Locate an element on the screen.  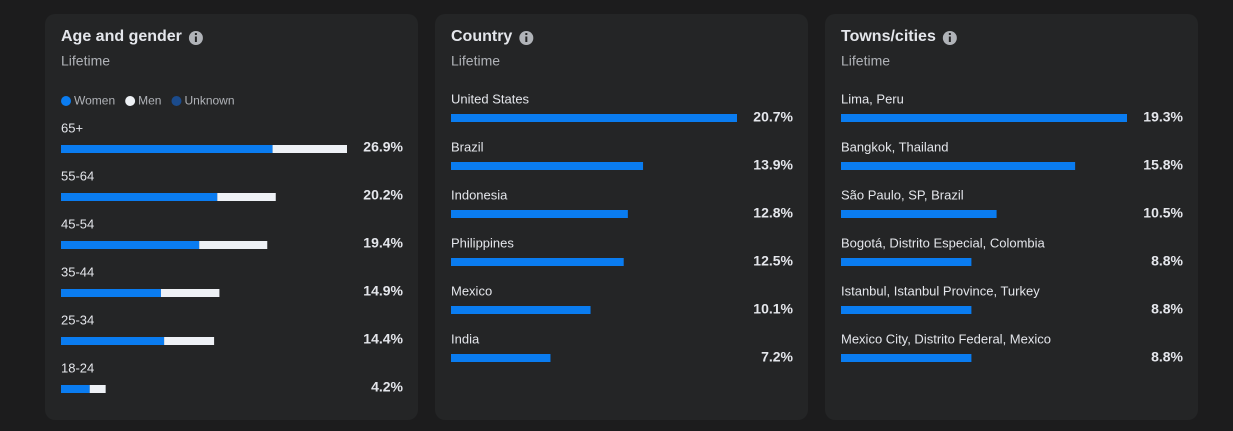
total-label: 19.4% is located at coordinates (383, 243).